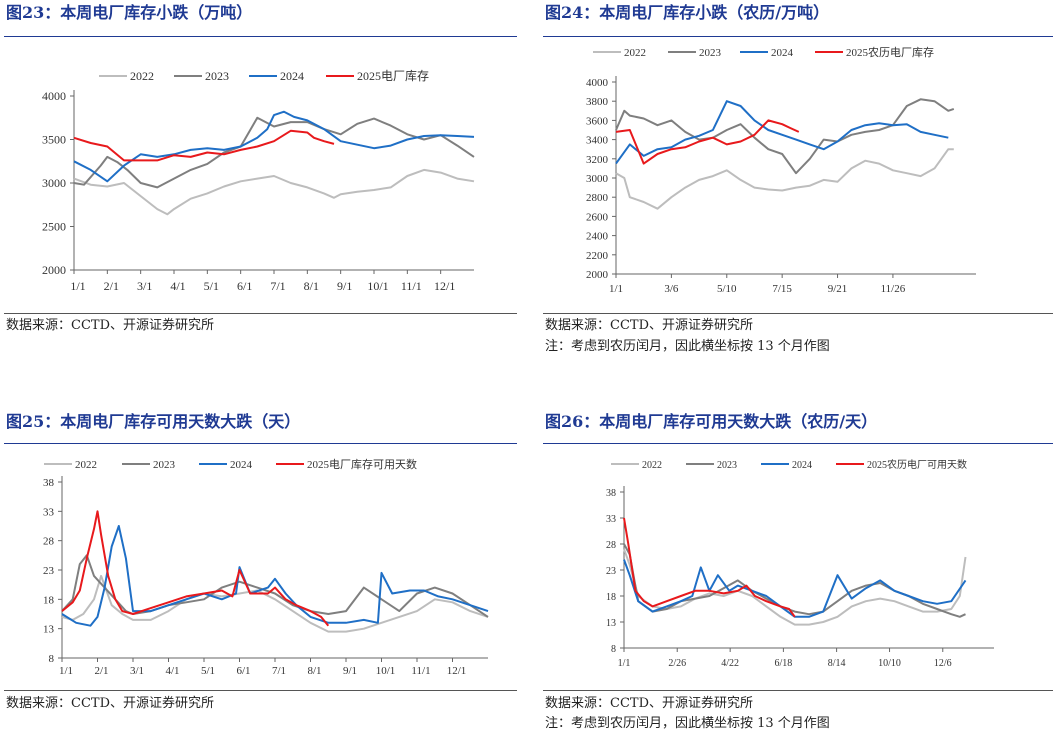 The width and height of the screenshot is (1057, 730). I want to click on y-tick-label: 2600, so click(597, 217).